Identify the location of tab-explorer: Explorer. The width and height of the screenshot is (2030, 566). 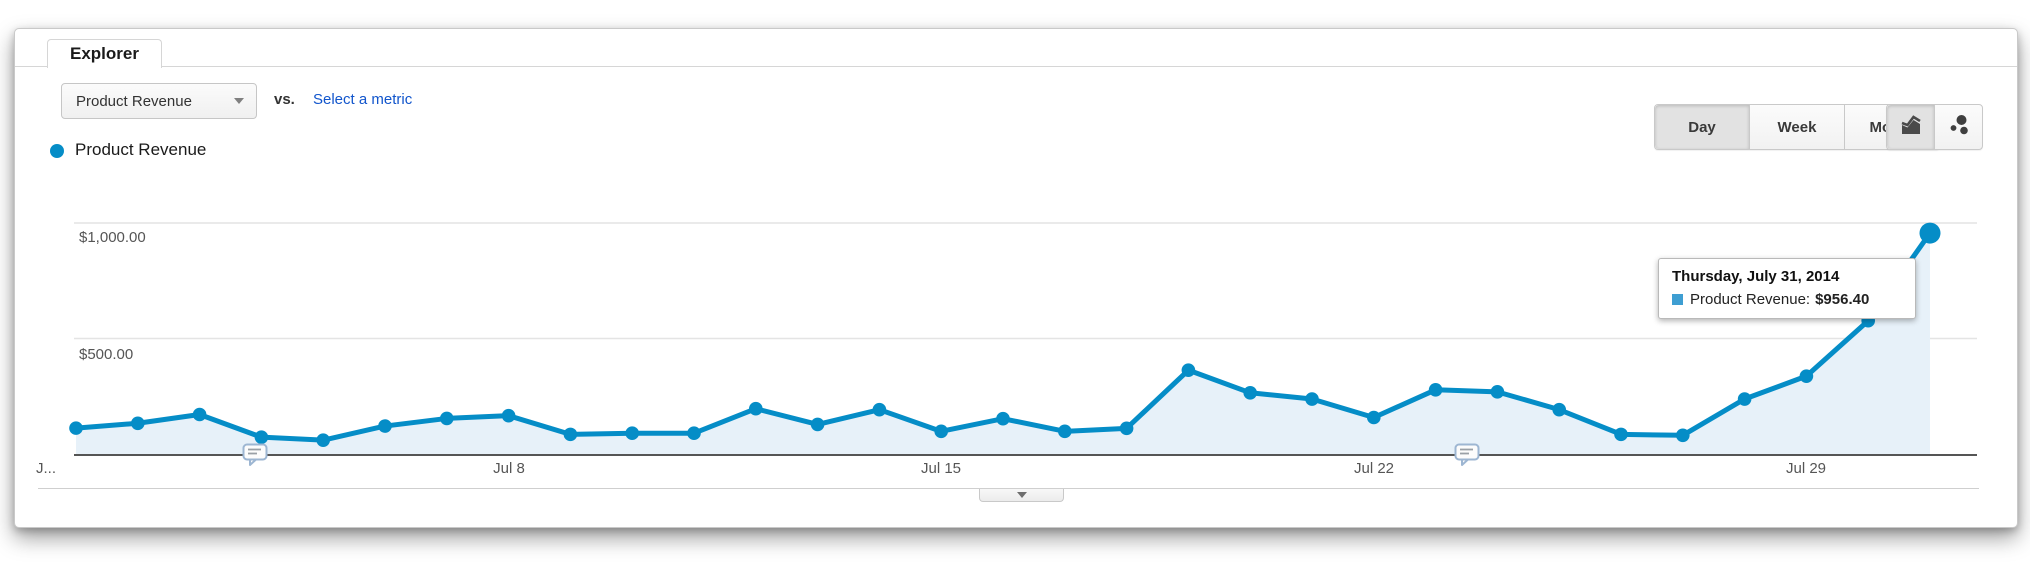
(104, 53).